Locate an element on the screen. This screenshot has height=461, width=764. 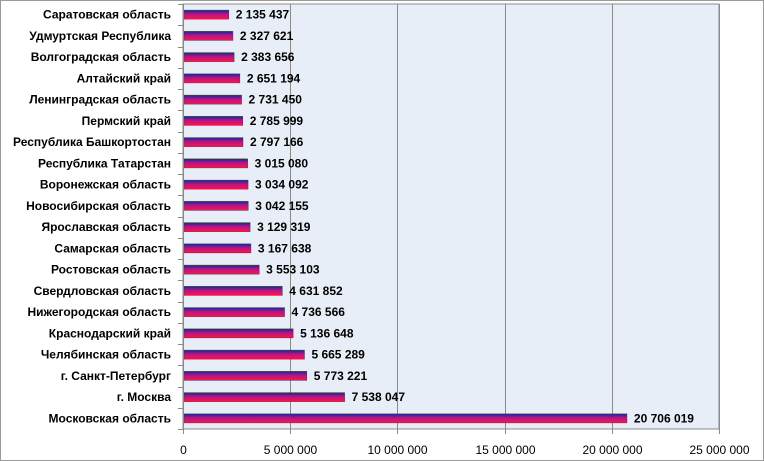
value-label: 3 042 155 is located at coordinates (282, 206).